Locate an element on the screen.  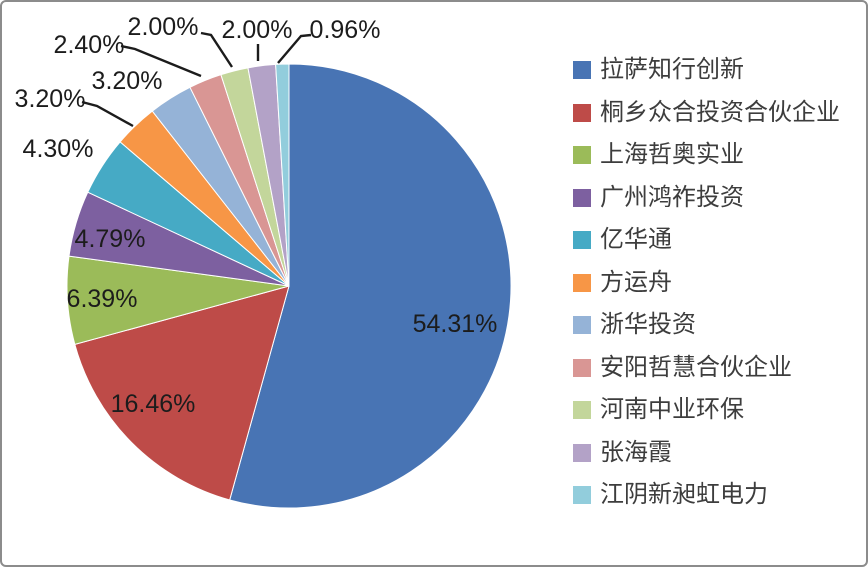
slice-value-label-10: 0.96% is located at coordinates (345, 30).